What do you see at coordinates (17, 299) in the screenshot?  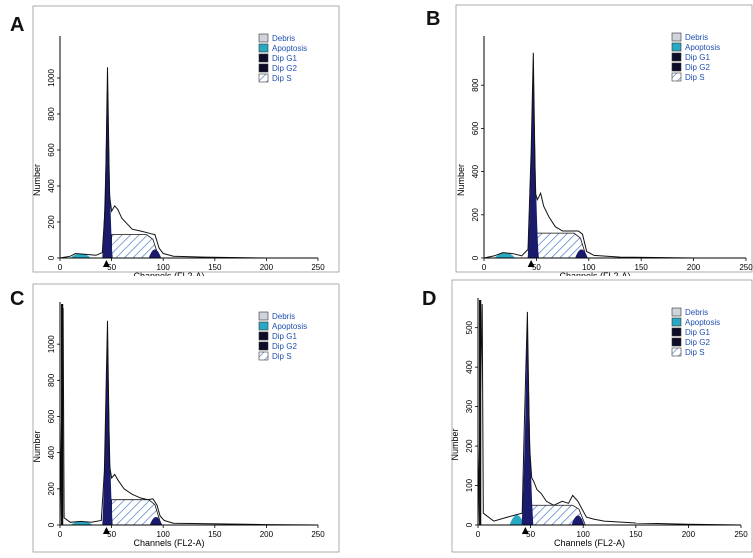 I see `panel-letter-c: C` at bounding box center [17, 299].